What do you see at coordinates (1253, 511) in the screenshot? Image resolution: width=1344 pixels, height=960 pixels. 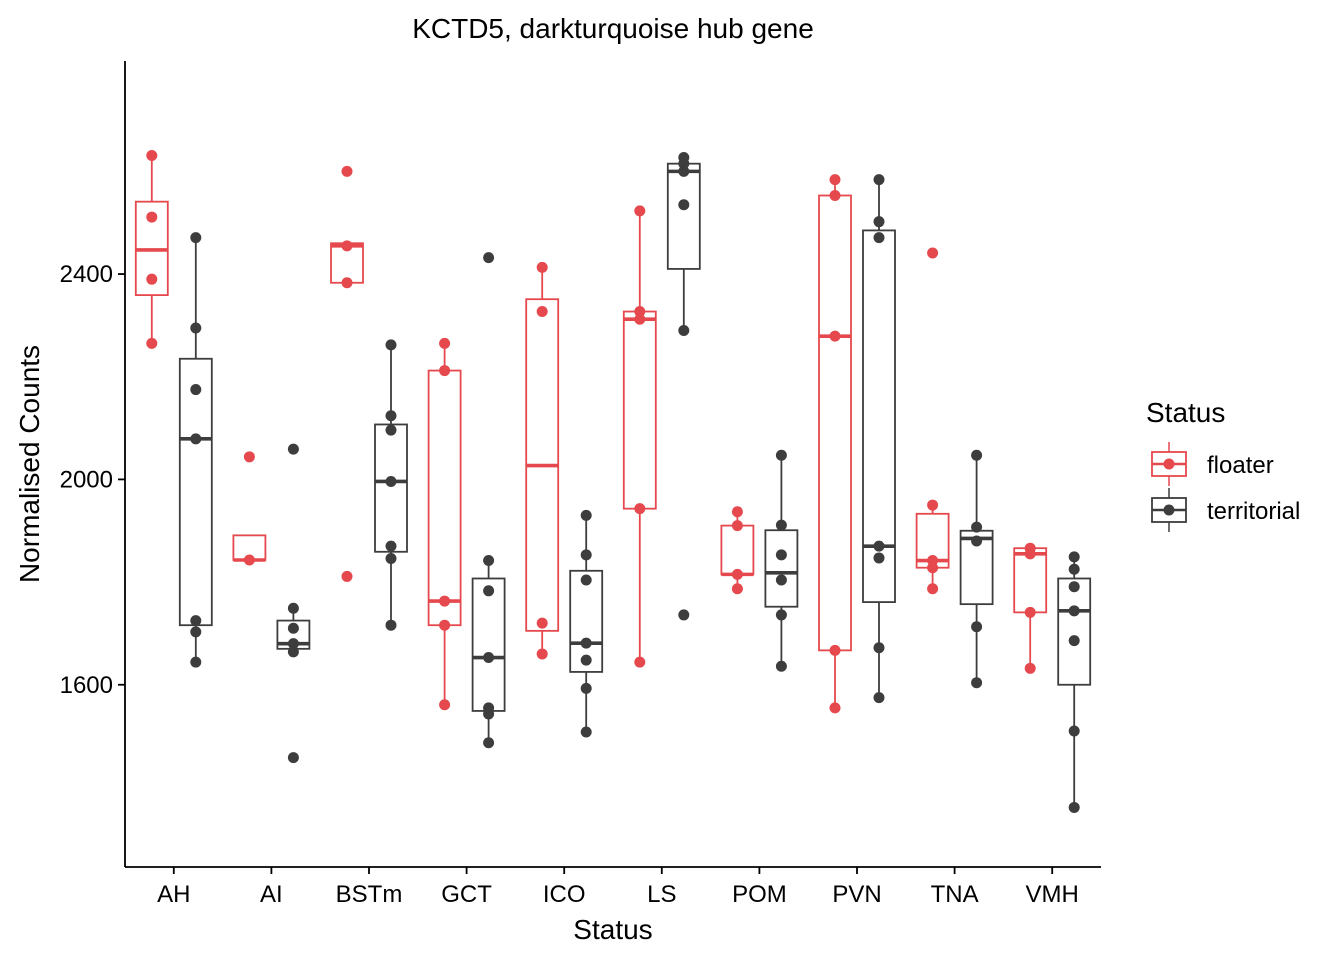 I see `legend-label: territorial` at bounding box center [1253, 511].